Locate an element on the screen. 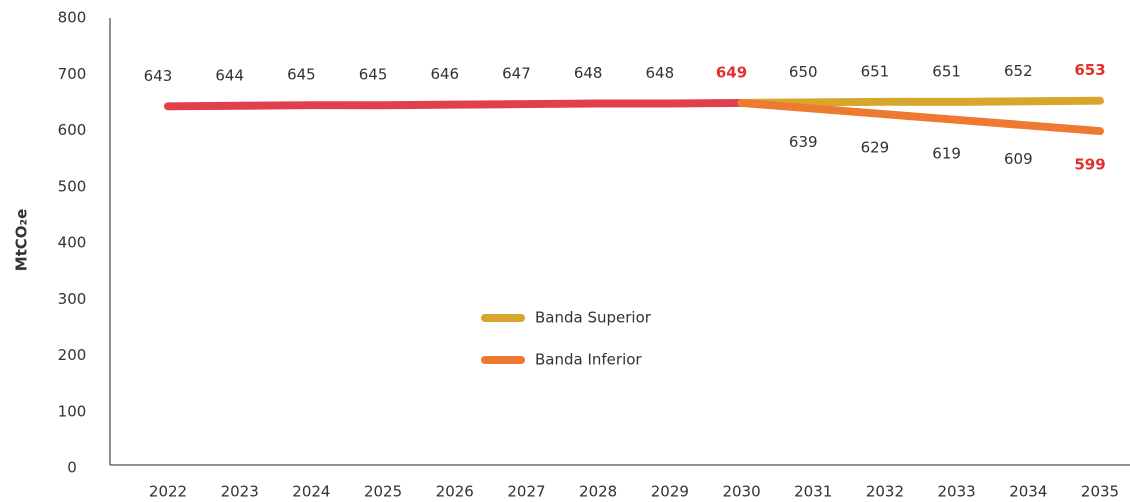  x-tick-label: 2028 is located at coordinates (598, 492).